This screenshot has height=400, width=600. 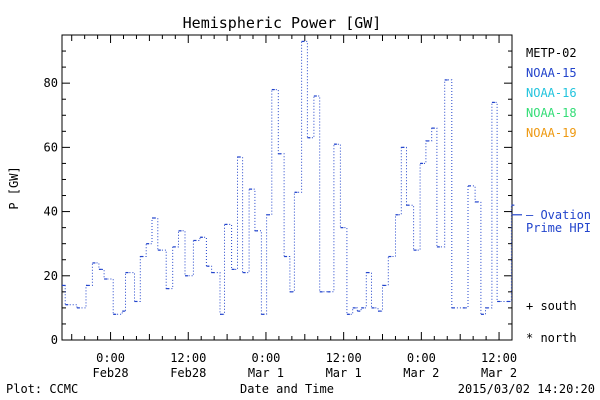 What do you see at coordinates (287, 389) in the screenshot?
I see `x-axis-label: Date and Time` at bounding box center [287, 389].